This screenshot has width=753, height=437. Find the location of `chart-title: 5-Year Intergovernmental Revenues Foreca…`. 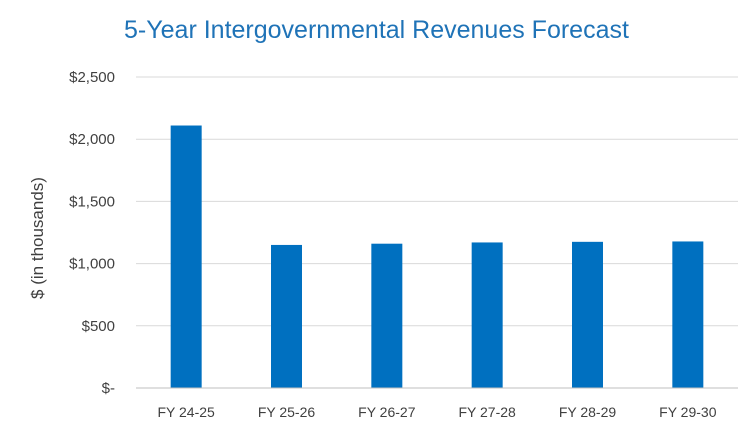

chart-title: 5-Year Intergovernmental Revenues Foreca… is located at coordinates (376, 30).